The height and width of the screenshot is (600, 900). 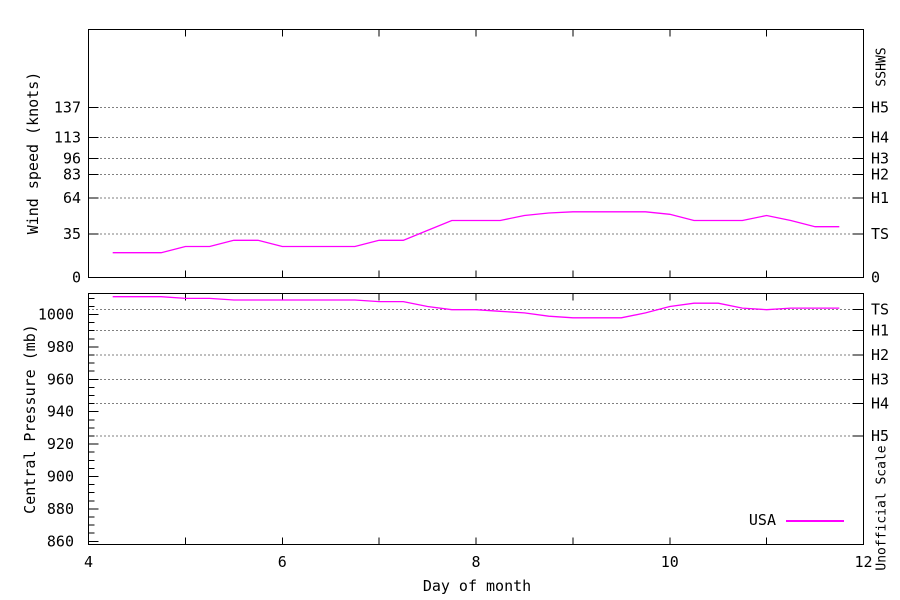 I want to click on y-tick-label-137: 137, so click(x=67, y=108).